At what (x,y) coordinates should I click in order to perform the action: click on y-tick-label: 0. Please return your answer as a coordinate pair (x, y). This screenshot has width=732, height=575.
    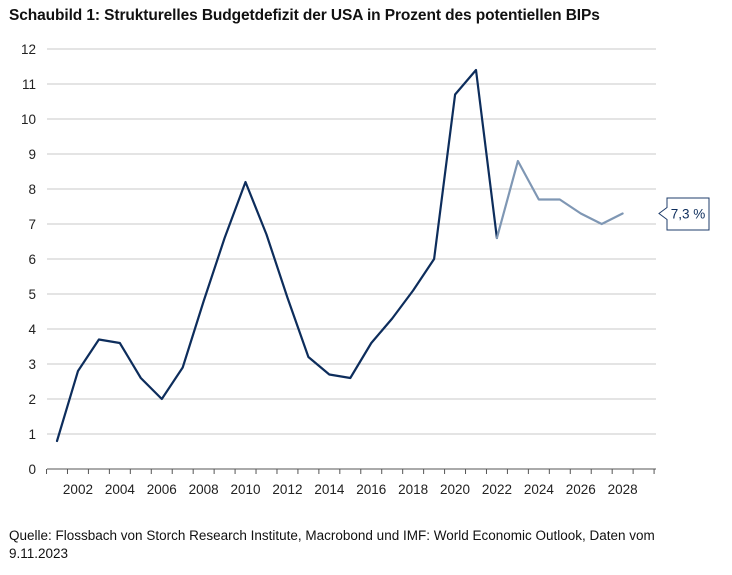
    Looking at the image, I should click on (32, 469).